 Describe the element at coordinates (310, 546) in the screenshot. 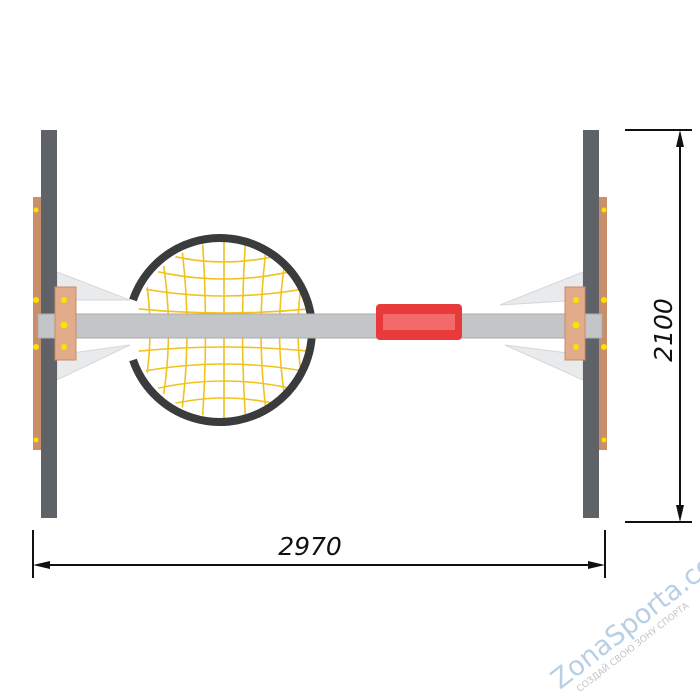

I see `width-label: 2970` at that location.